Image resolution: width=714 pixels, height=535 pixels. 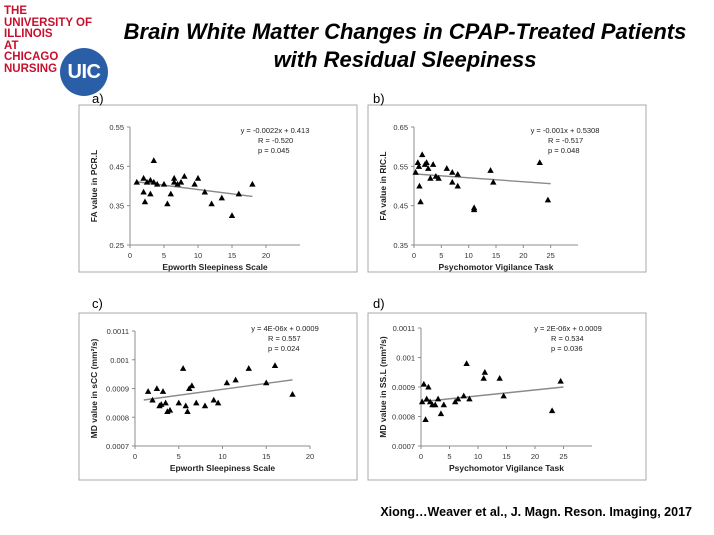 What do you see at coordinates (274, 150) in the screenshot?
I see `p-value: p = 0.045` at bounding box center [274, 150].